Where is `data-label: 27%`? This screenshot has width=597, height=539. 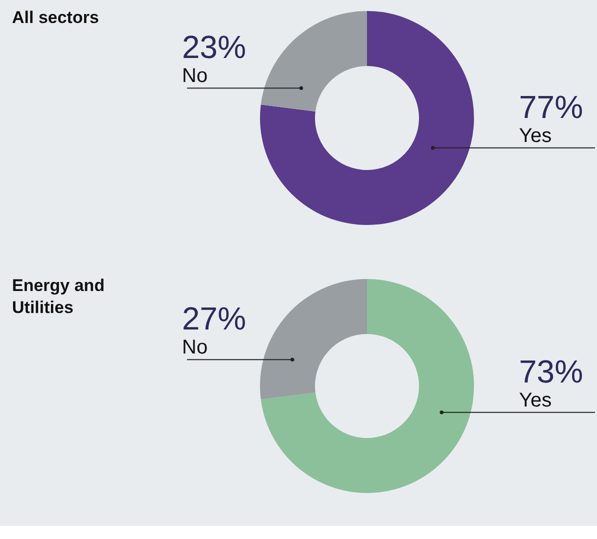
data-label: 27% is located at coordinates (214, 318).